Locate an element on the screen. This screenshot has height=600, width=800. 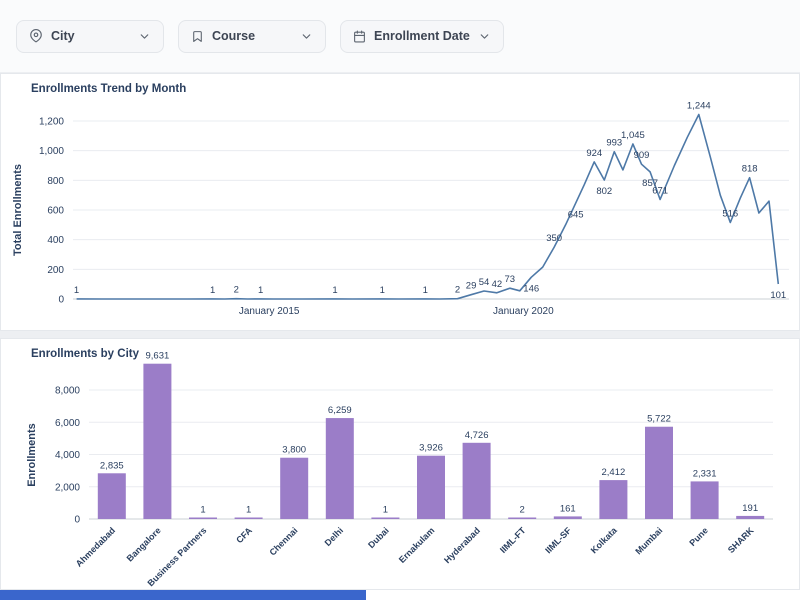
svg-text: 2,331 is located at coordinates (705, 473).